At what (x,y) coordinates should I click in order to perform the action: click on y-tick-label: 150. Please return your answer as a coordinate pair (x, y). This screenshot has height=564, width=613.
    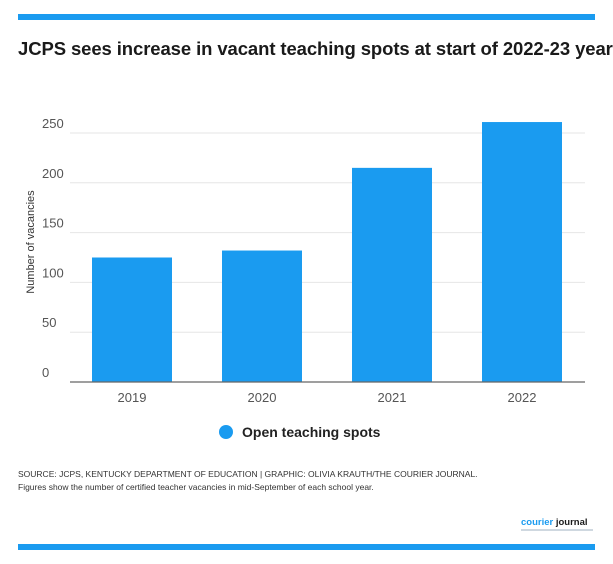
    Looking at the image, I should click on (53, 223).